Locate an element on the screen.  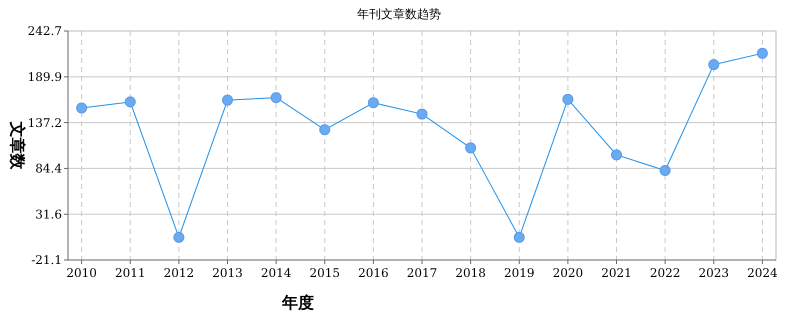
x-tick-label: 2011 is located at coordinates (130, 273).